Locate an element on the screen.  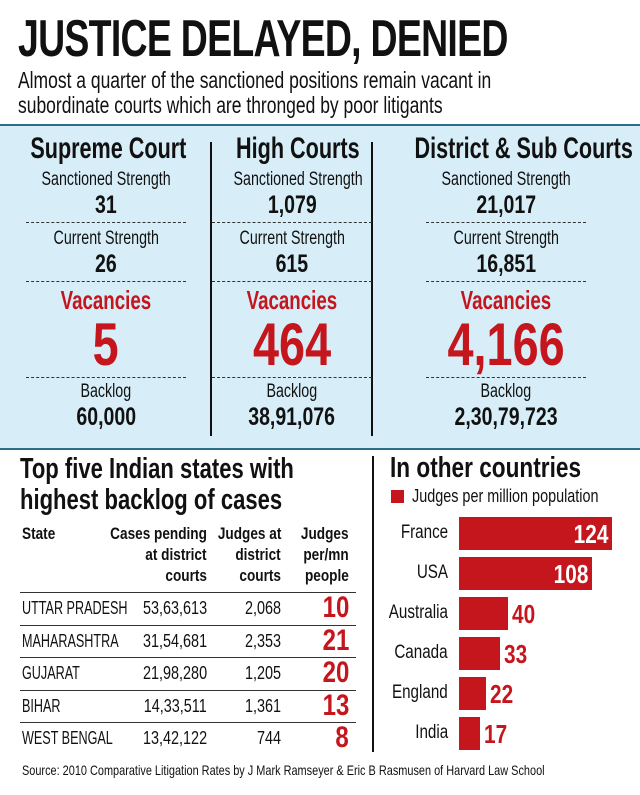
bar-france is located at coordinates (535, 533).